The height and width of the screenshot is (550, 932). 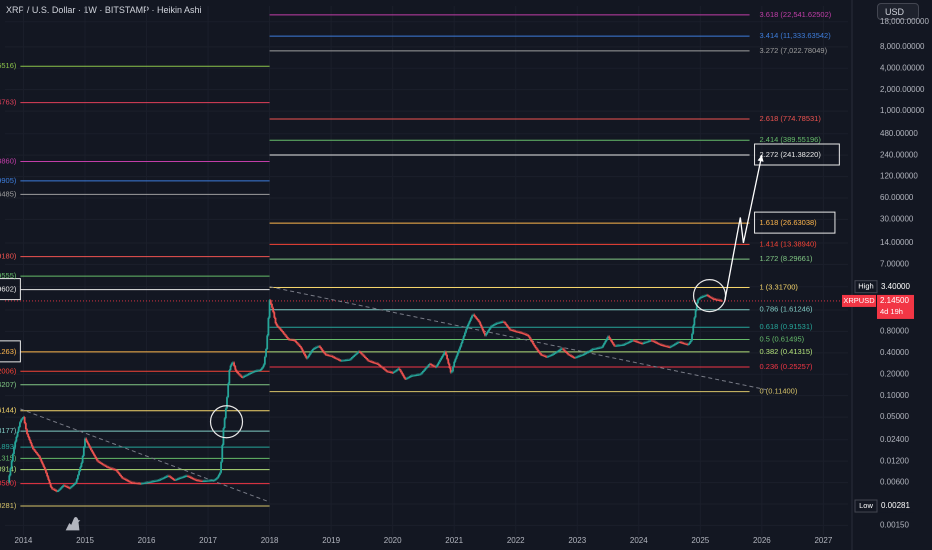 I want to click on fib-level-label-right: 2.272 (241.38220), so click(x=791, y=154).